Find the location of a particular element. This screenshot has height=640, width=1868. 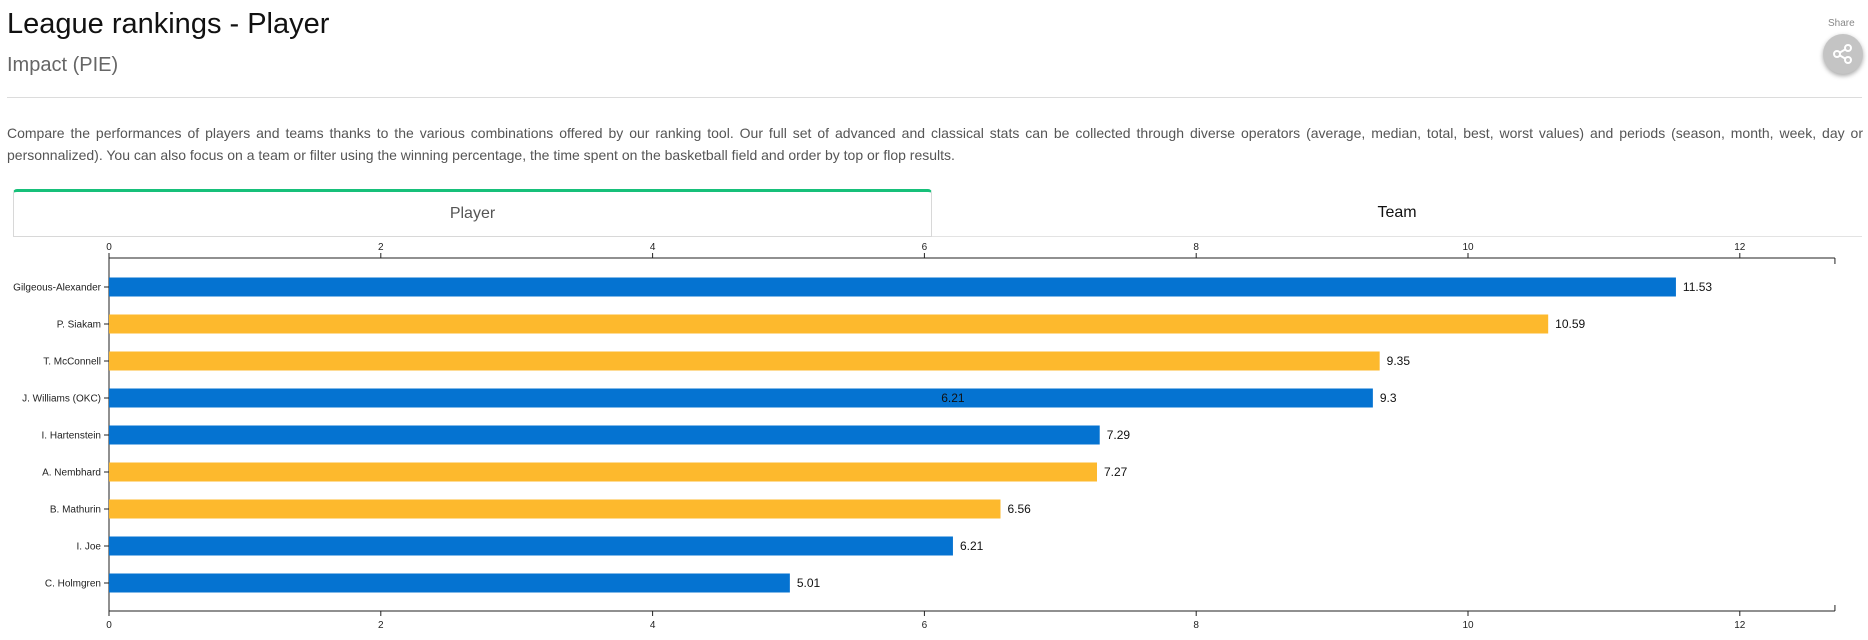

top-axis-tick-label: 8 is located at coordinates (1196, 247).